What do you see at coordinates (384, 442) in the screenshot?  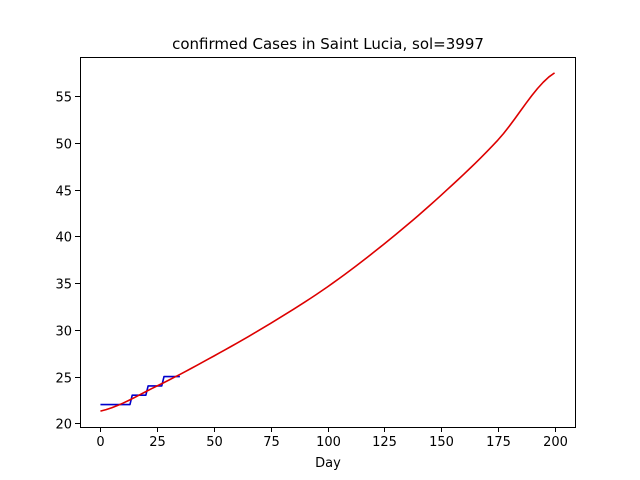 I see `x-tick-label: 125` at bounding box center [384, 442].